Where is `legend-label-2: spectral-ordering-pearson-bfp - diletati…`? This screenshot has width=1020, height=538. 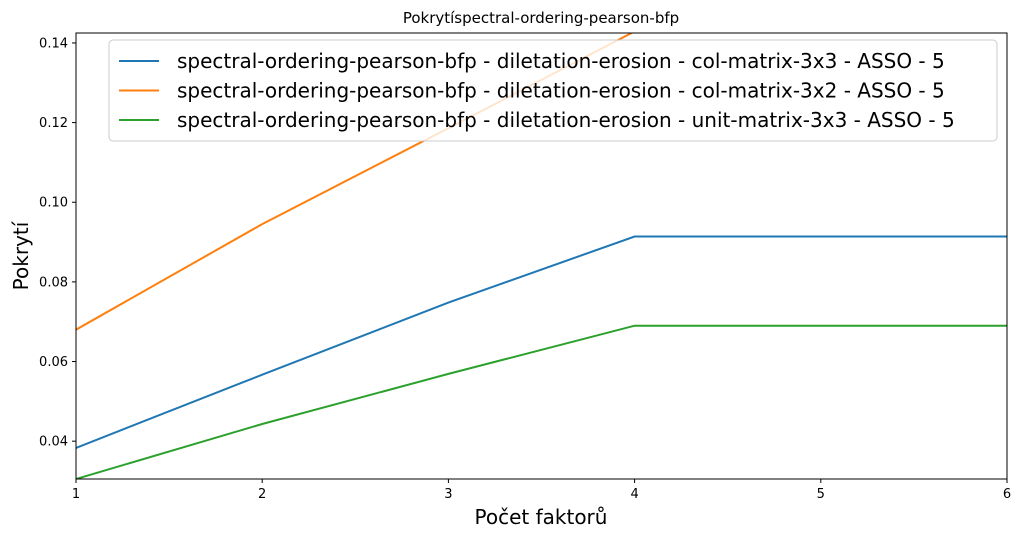
legend-label-2: spectral-ordering-pearson-bfp - diletati… is located at coordinates (561, 91).